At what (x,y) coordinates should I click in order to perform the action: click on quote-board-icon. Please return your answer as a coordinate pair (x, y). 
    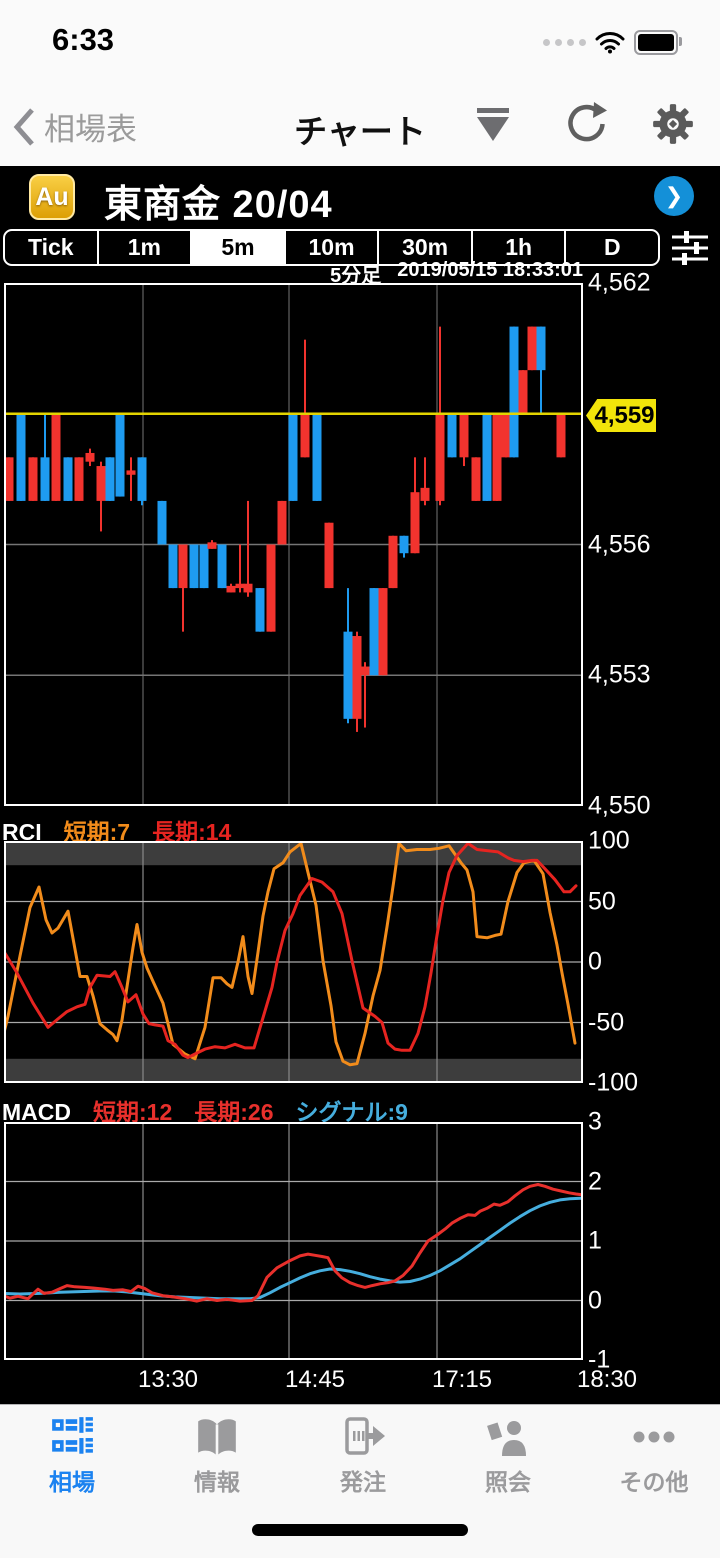
    Looking at the image, I should click on (72, 1435).